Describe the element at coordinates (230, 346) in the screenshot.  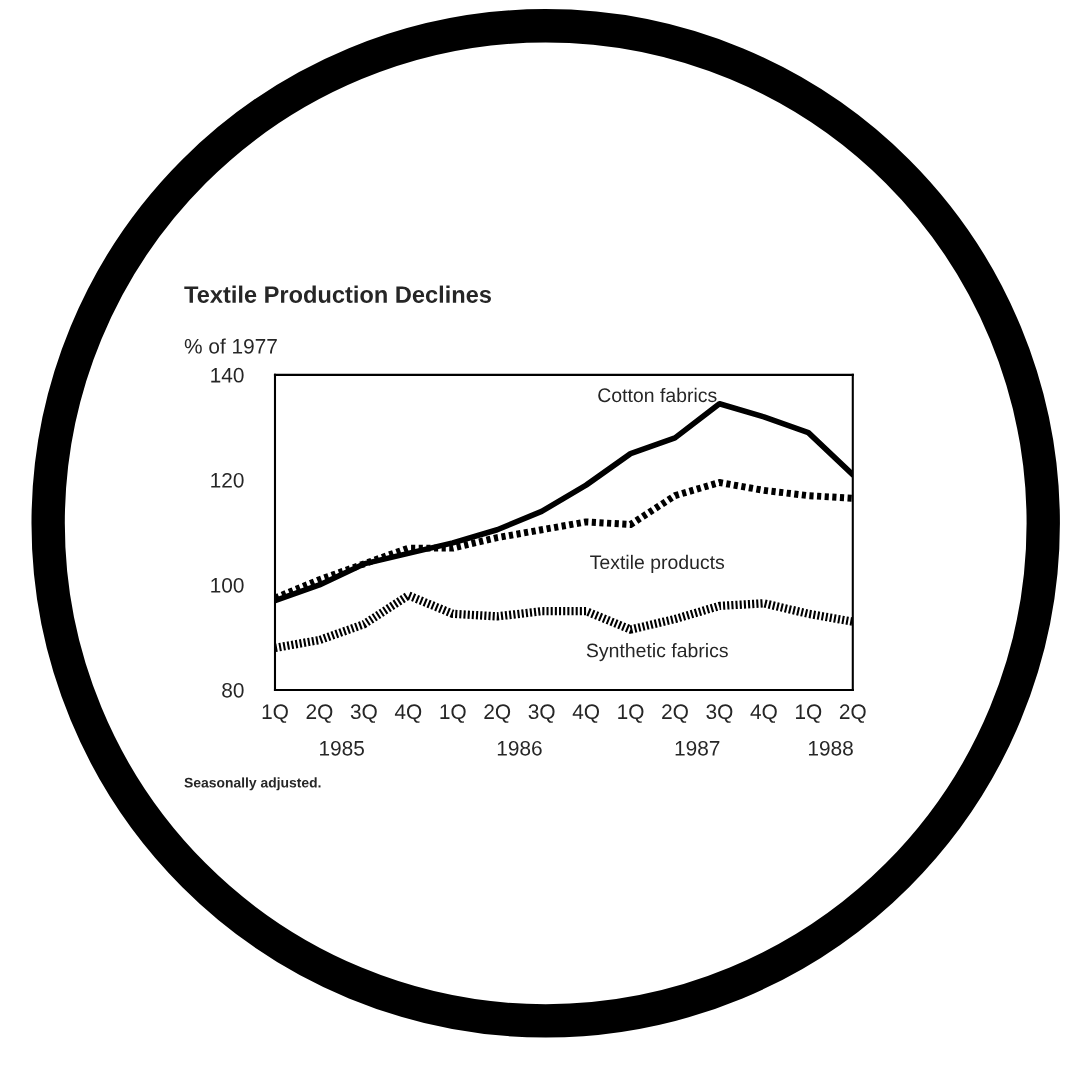
I see `y-axis-title: % of 1977` at that location.